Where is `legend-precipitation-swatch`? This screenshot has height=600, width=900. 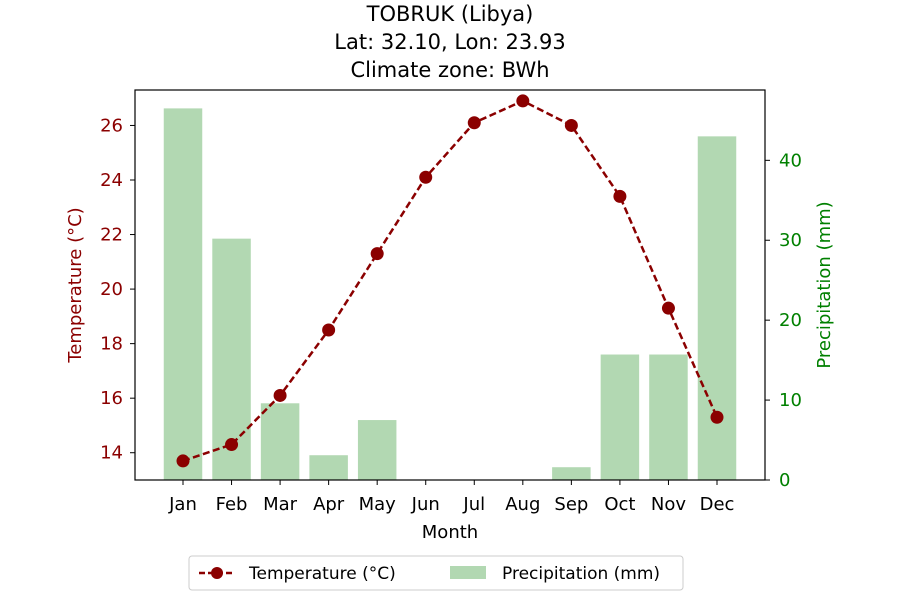 legend-precipitation-swatch is located at coordinates (468, 572).